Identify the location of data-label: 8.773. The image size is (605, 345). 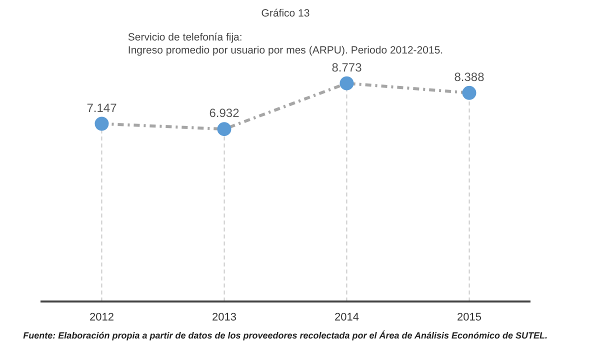
(347, 67).